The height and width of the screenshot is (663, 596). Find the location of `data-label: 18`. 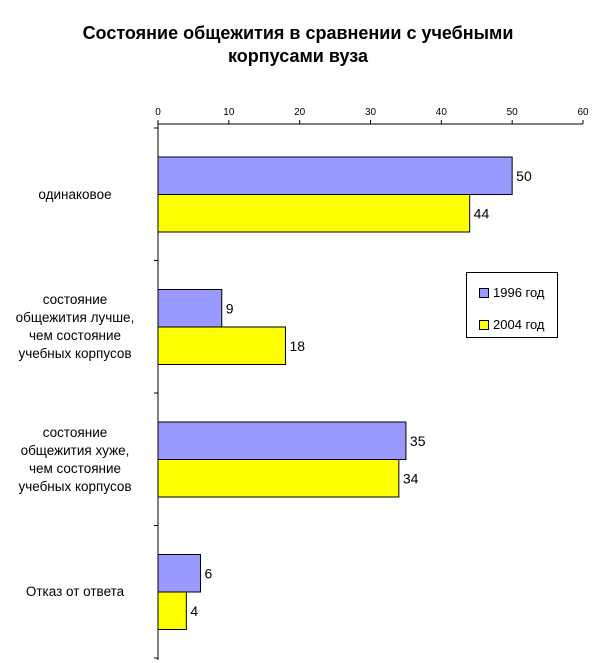

data-label: 18 is located at coordinates (298, 346).